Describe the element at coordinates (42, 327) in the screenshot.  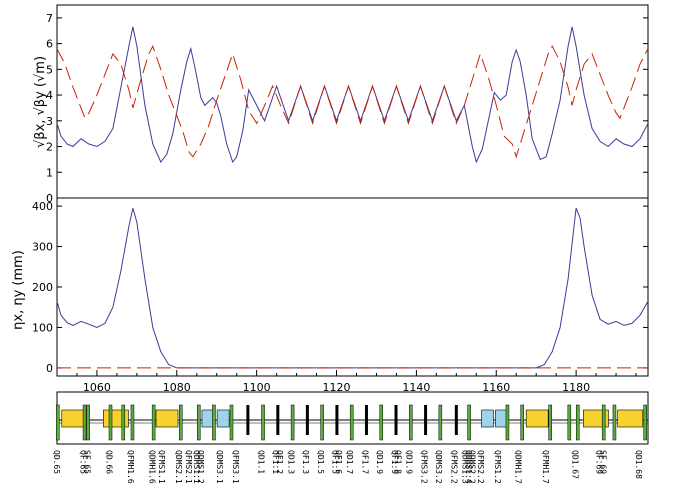
I see `dispersion-y-tick-label: 100` at that location.